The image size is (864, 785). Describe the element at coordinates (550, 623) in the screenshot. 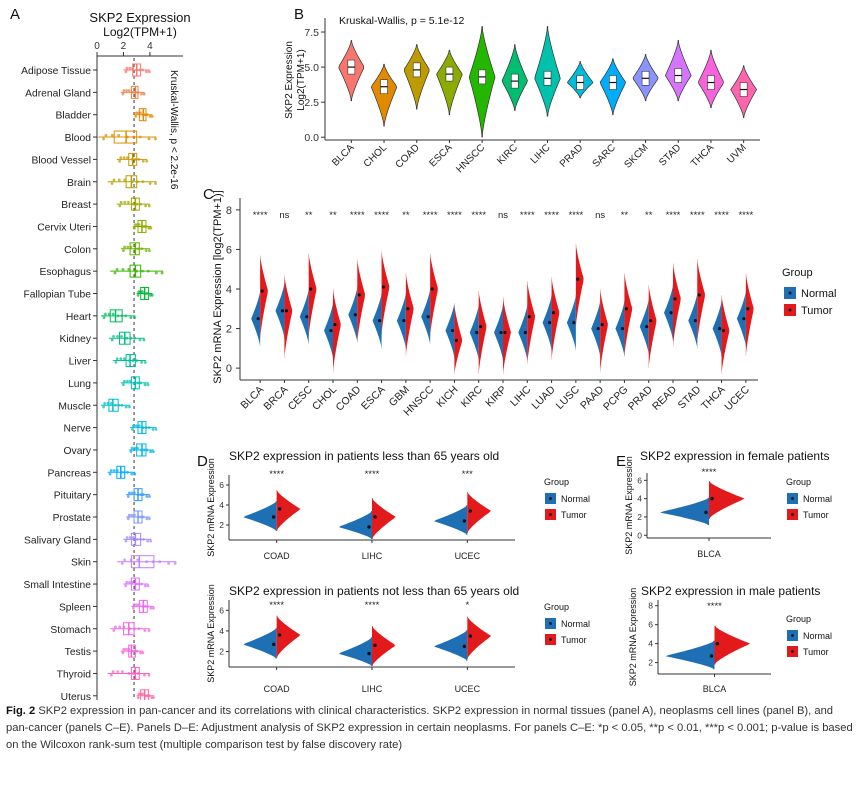

I see `panel-D-bottom-legend-dot` at that location.